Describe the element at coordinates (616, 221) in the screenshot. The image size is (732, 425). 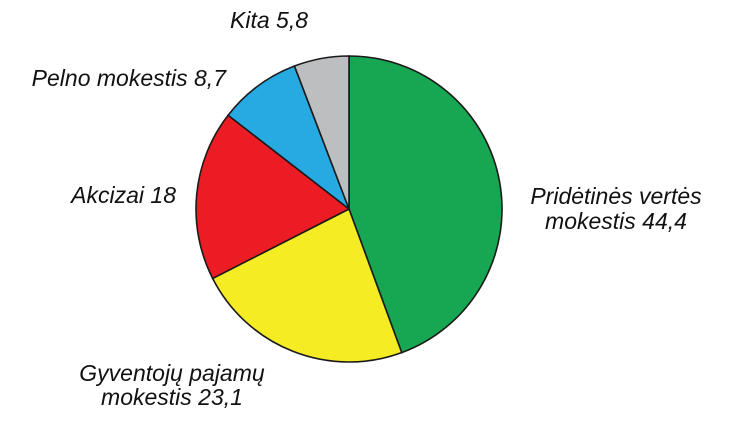
I see `slice-label-line: mokestis 44,4` at that location.